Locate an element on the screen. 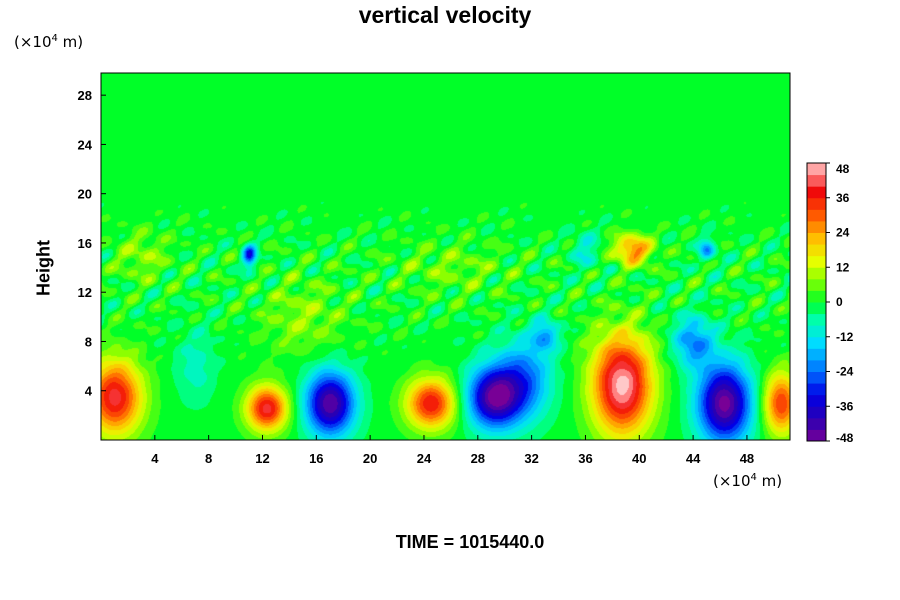 The height and width of the screenshot is (600, 900). x-axis-ticks: 4 8 12 16 20 24 28 32 36 40 44 48 is located at coordinates (452, 450).